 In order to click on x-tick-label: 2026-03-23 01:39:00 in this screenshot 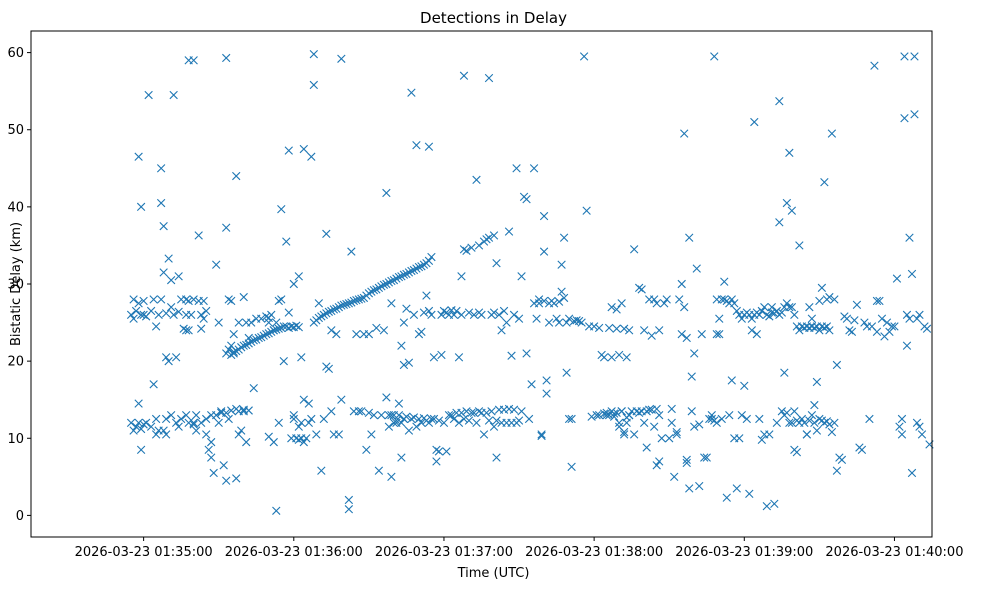, I will do `click(744, 552)`.